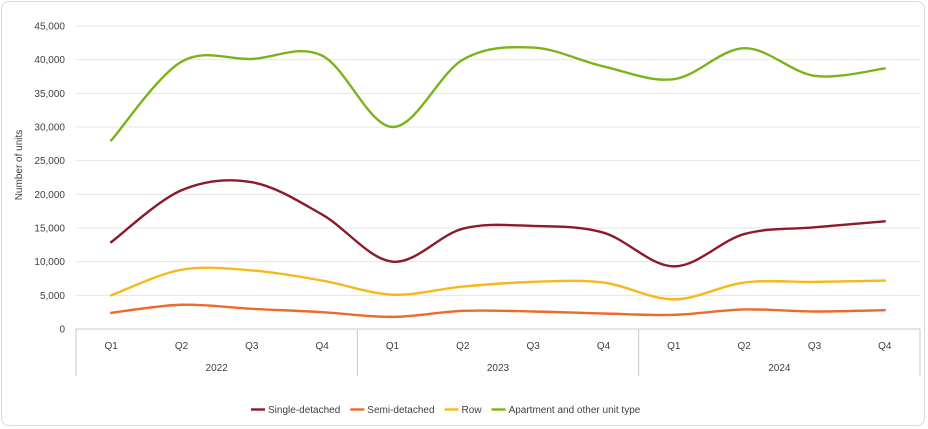  I want to click on legend-label: Row, so click(472, 410).